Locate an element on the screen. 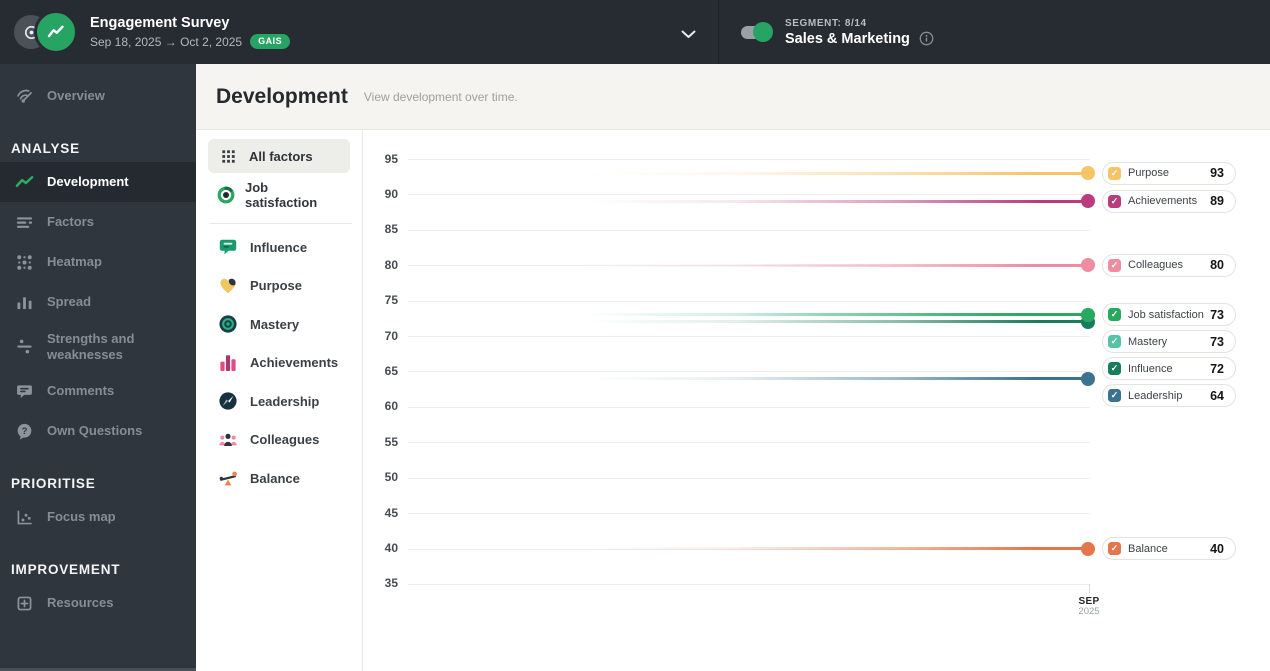  y-axis-tick: 55 is located at coordinates (391, 441).